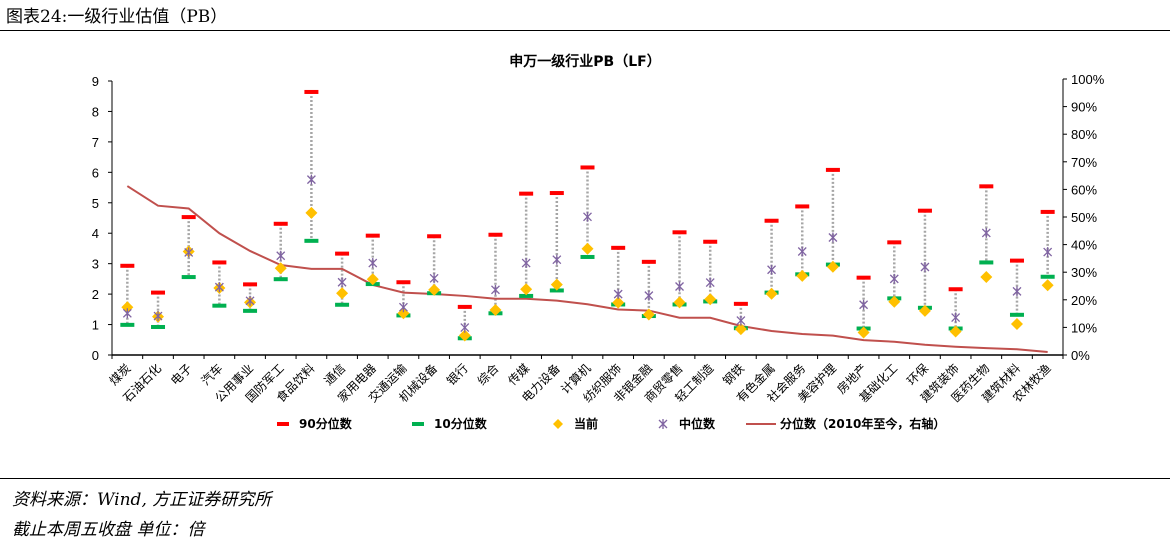 The width and height of the screenshot is (1170, 544). I want to click on right-tick-label: 10%, so click(1084, 327).